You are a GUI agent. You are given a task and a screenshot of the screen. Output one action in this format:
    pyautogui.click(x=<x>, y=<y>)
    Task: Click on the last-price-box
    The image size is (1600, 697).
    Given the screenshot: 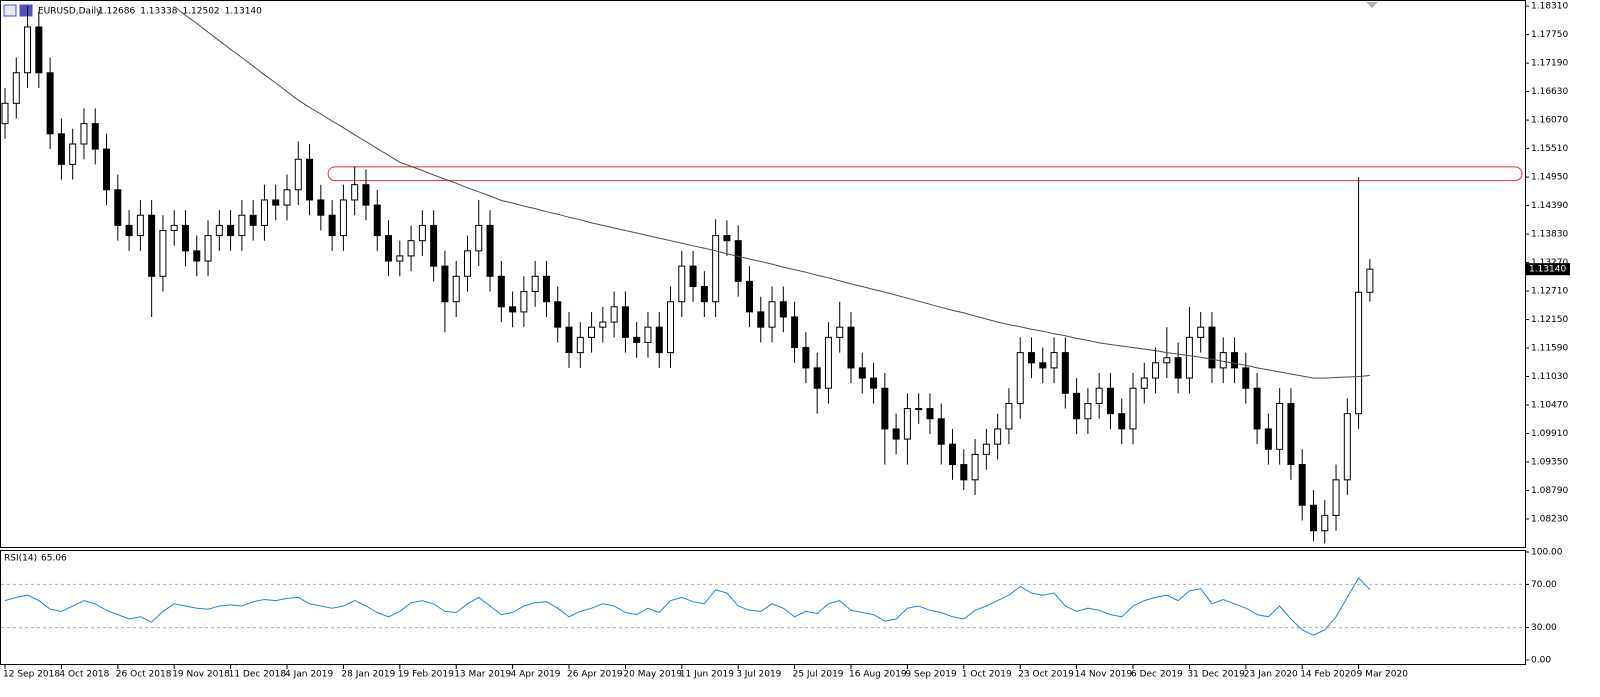 What is the action you would take?
    pyautogui.click(x=1548, y=269)
    